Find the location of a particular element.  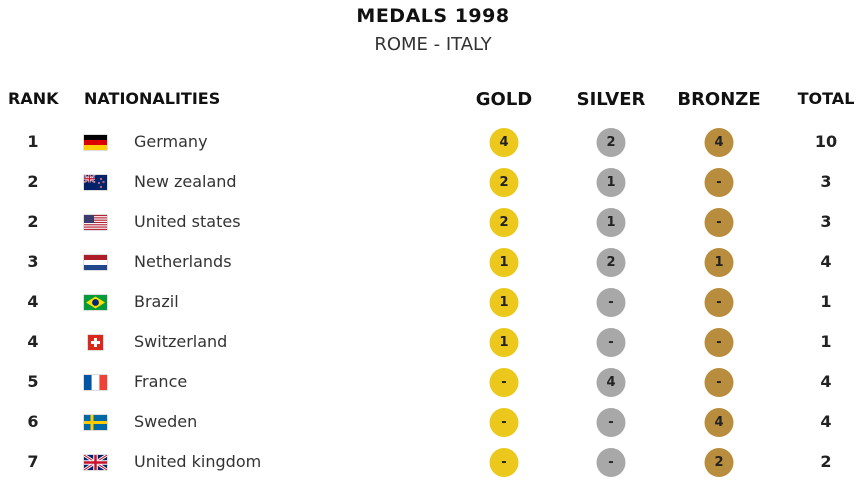

new-zealand-flag-icon is located at coordinates (95, 182).